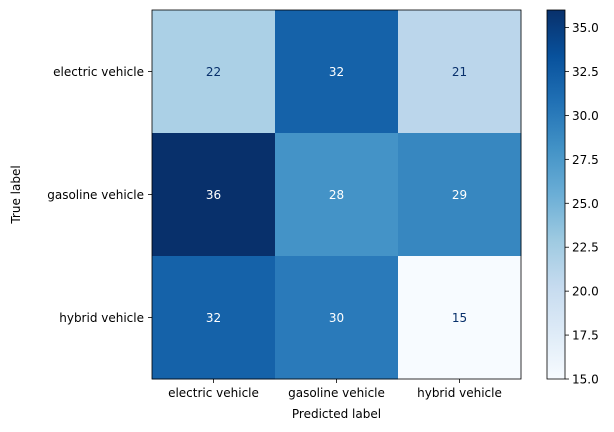 The width and height of the screenshot is (614, 432). I want to click on y-tick-label: hybrid vehicle, so click(101, 318).